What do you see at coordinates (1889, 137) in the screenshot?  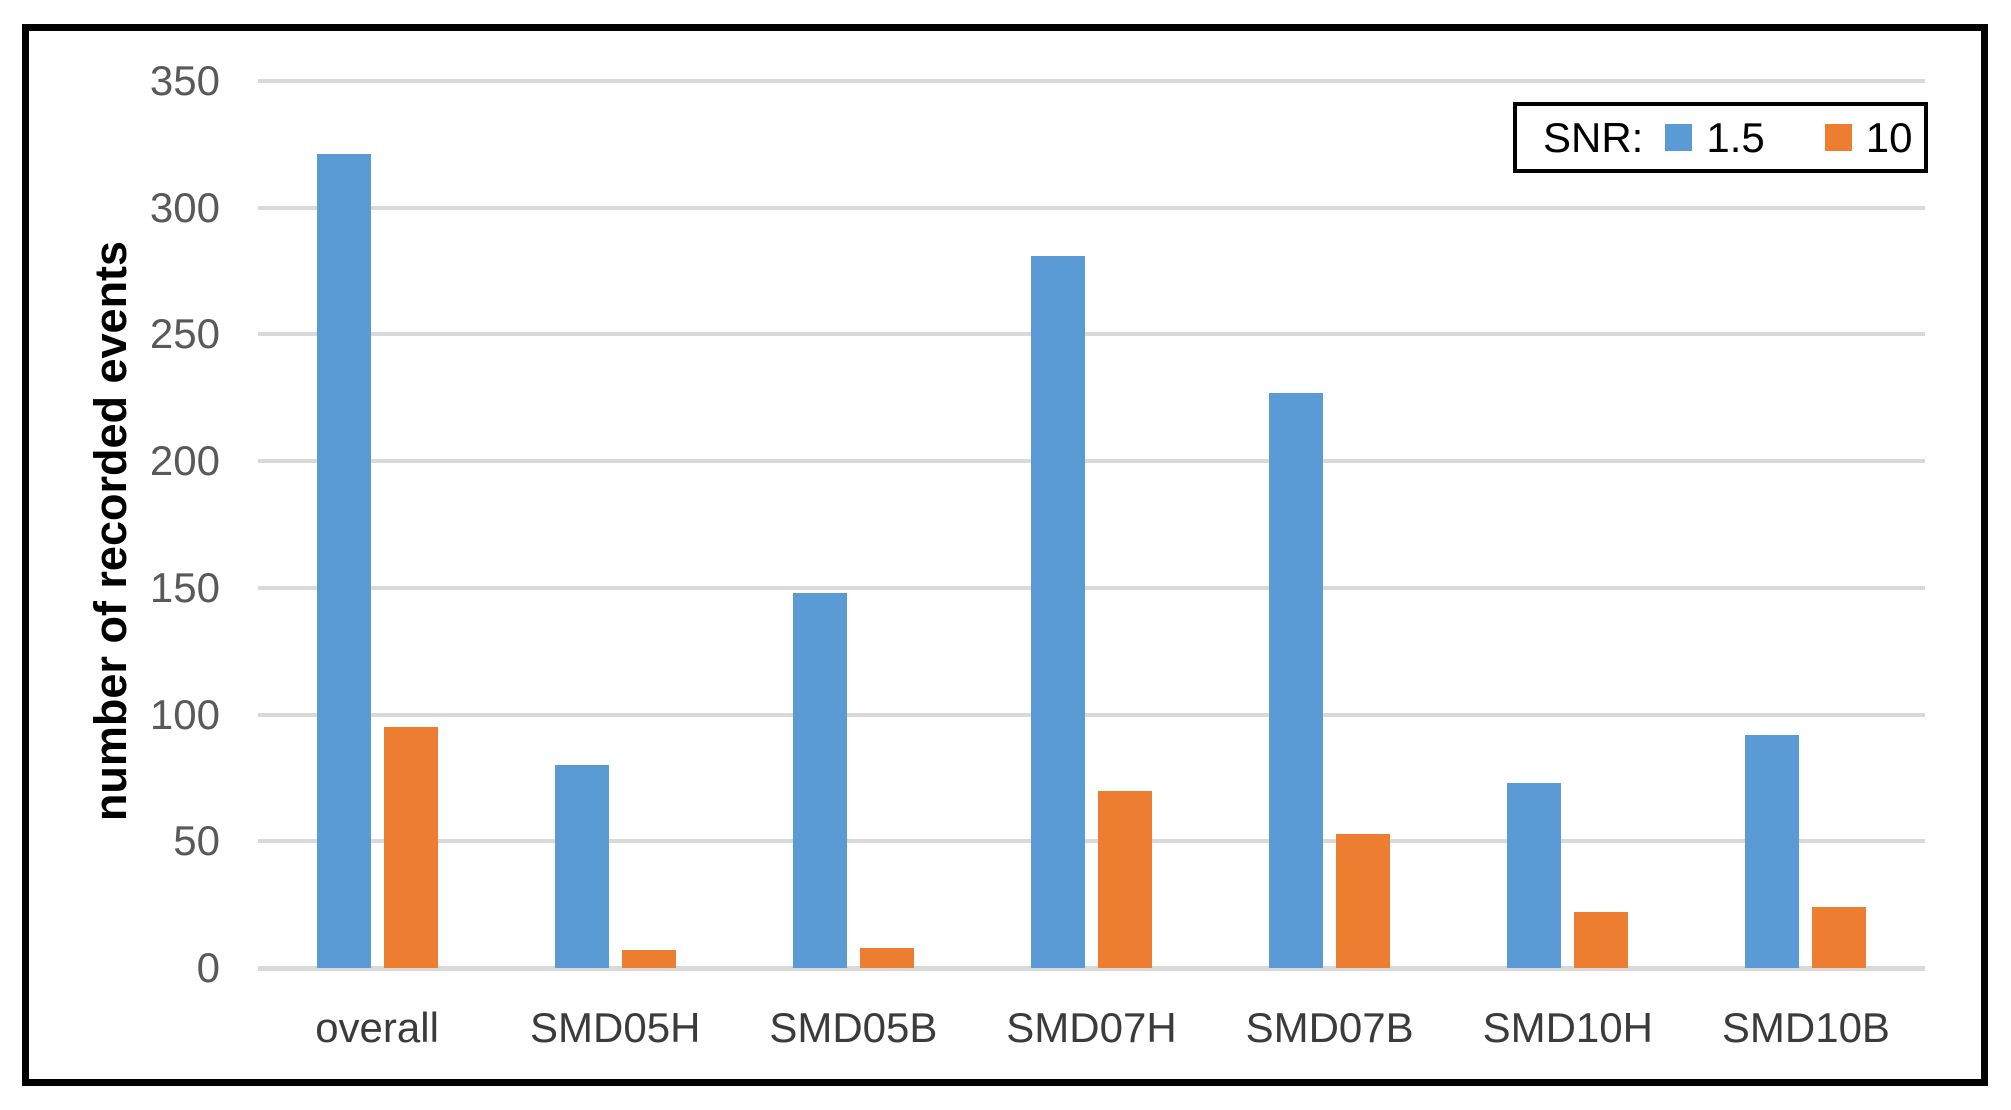 I see `legend-label-snr-10: 10` at bounding box center [1889, 137].